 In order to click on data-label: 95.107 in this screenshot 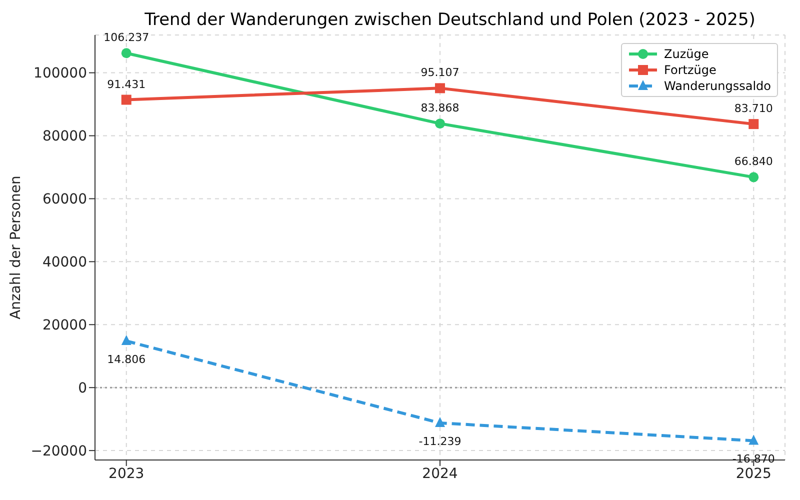, I will do `click(440, 73)`.